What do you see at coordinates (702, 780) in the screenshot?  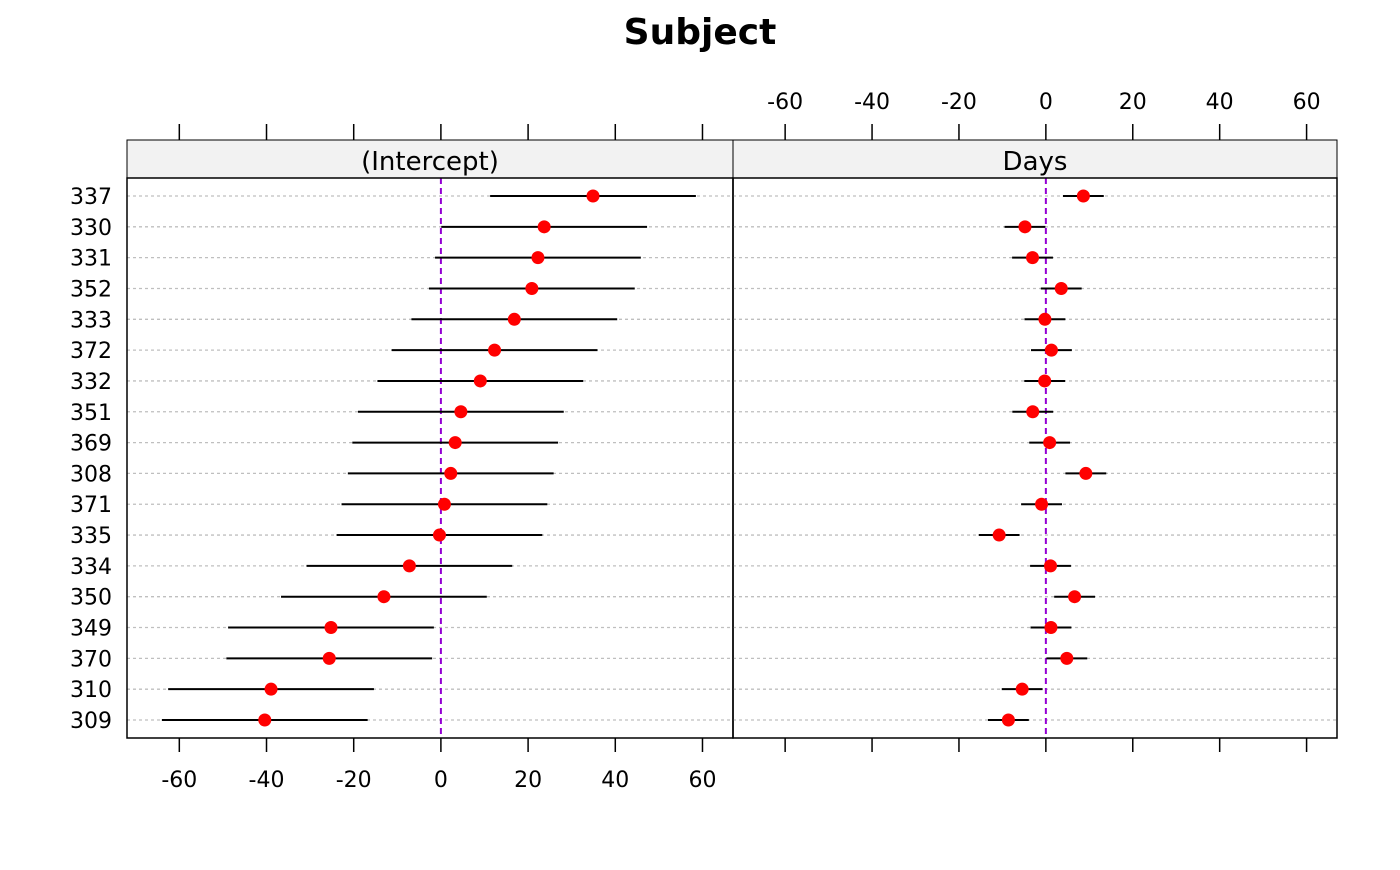 I see `x-tick-label-bottom: 60` at bounding box center [702, 780].